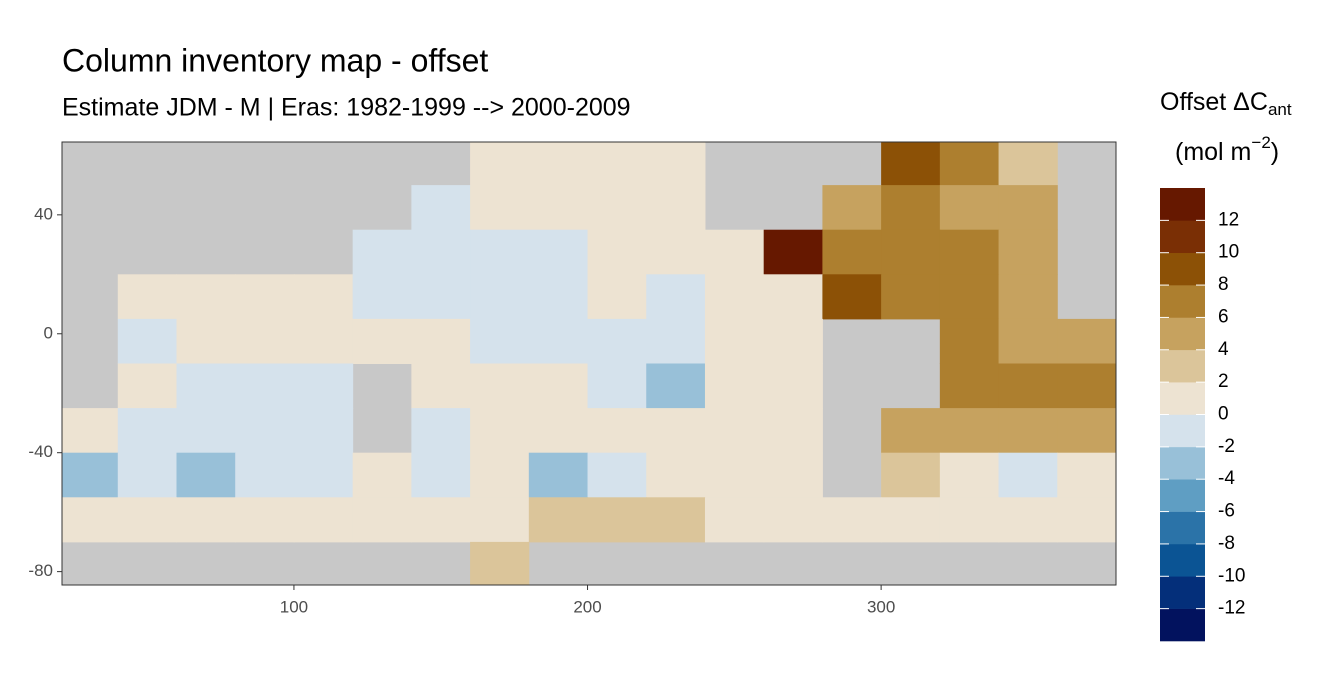  I want to click on legend-unit-end: ), so click(1275, 152).